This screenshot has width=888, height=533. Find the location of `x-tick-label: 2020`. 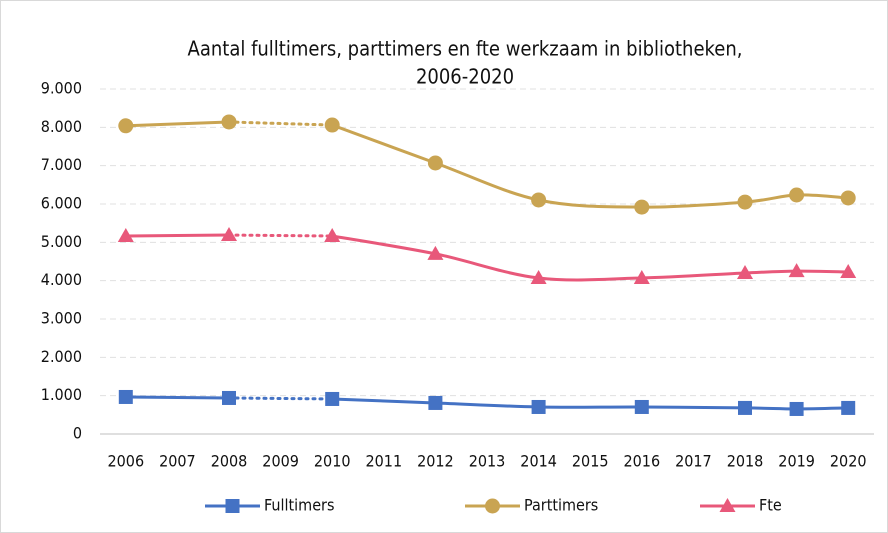

x-tick-label: 2020 is located at coordinates (848, 461).